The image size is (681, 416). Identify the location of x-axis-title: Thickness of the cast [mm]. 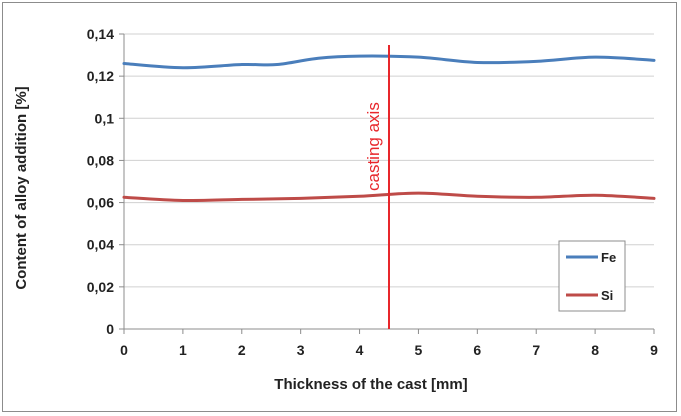
(370, 384).